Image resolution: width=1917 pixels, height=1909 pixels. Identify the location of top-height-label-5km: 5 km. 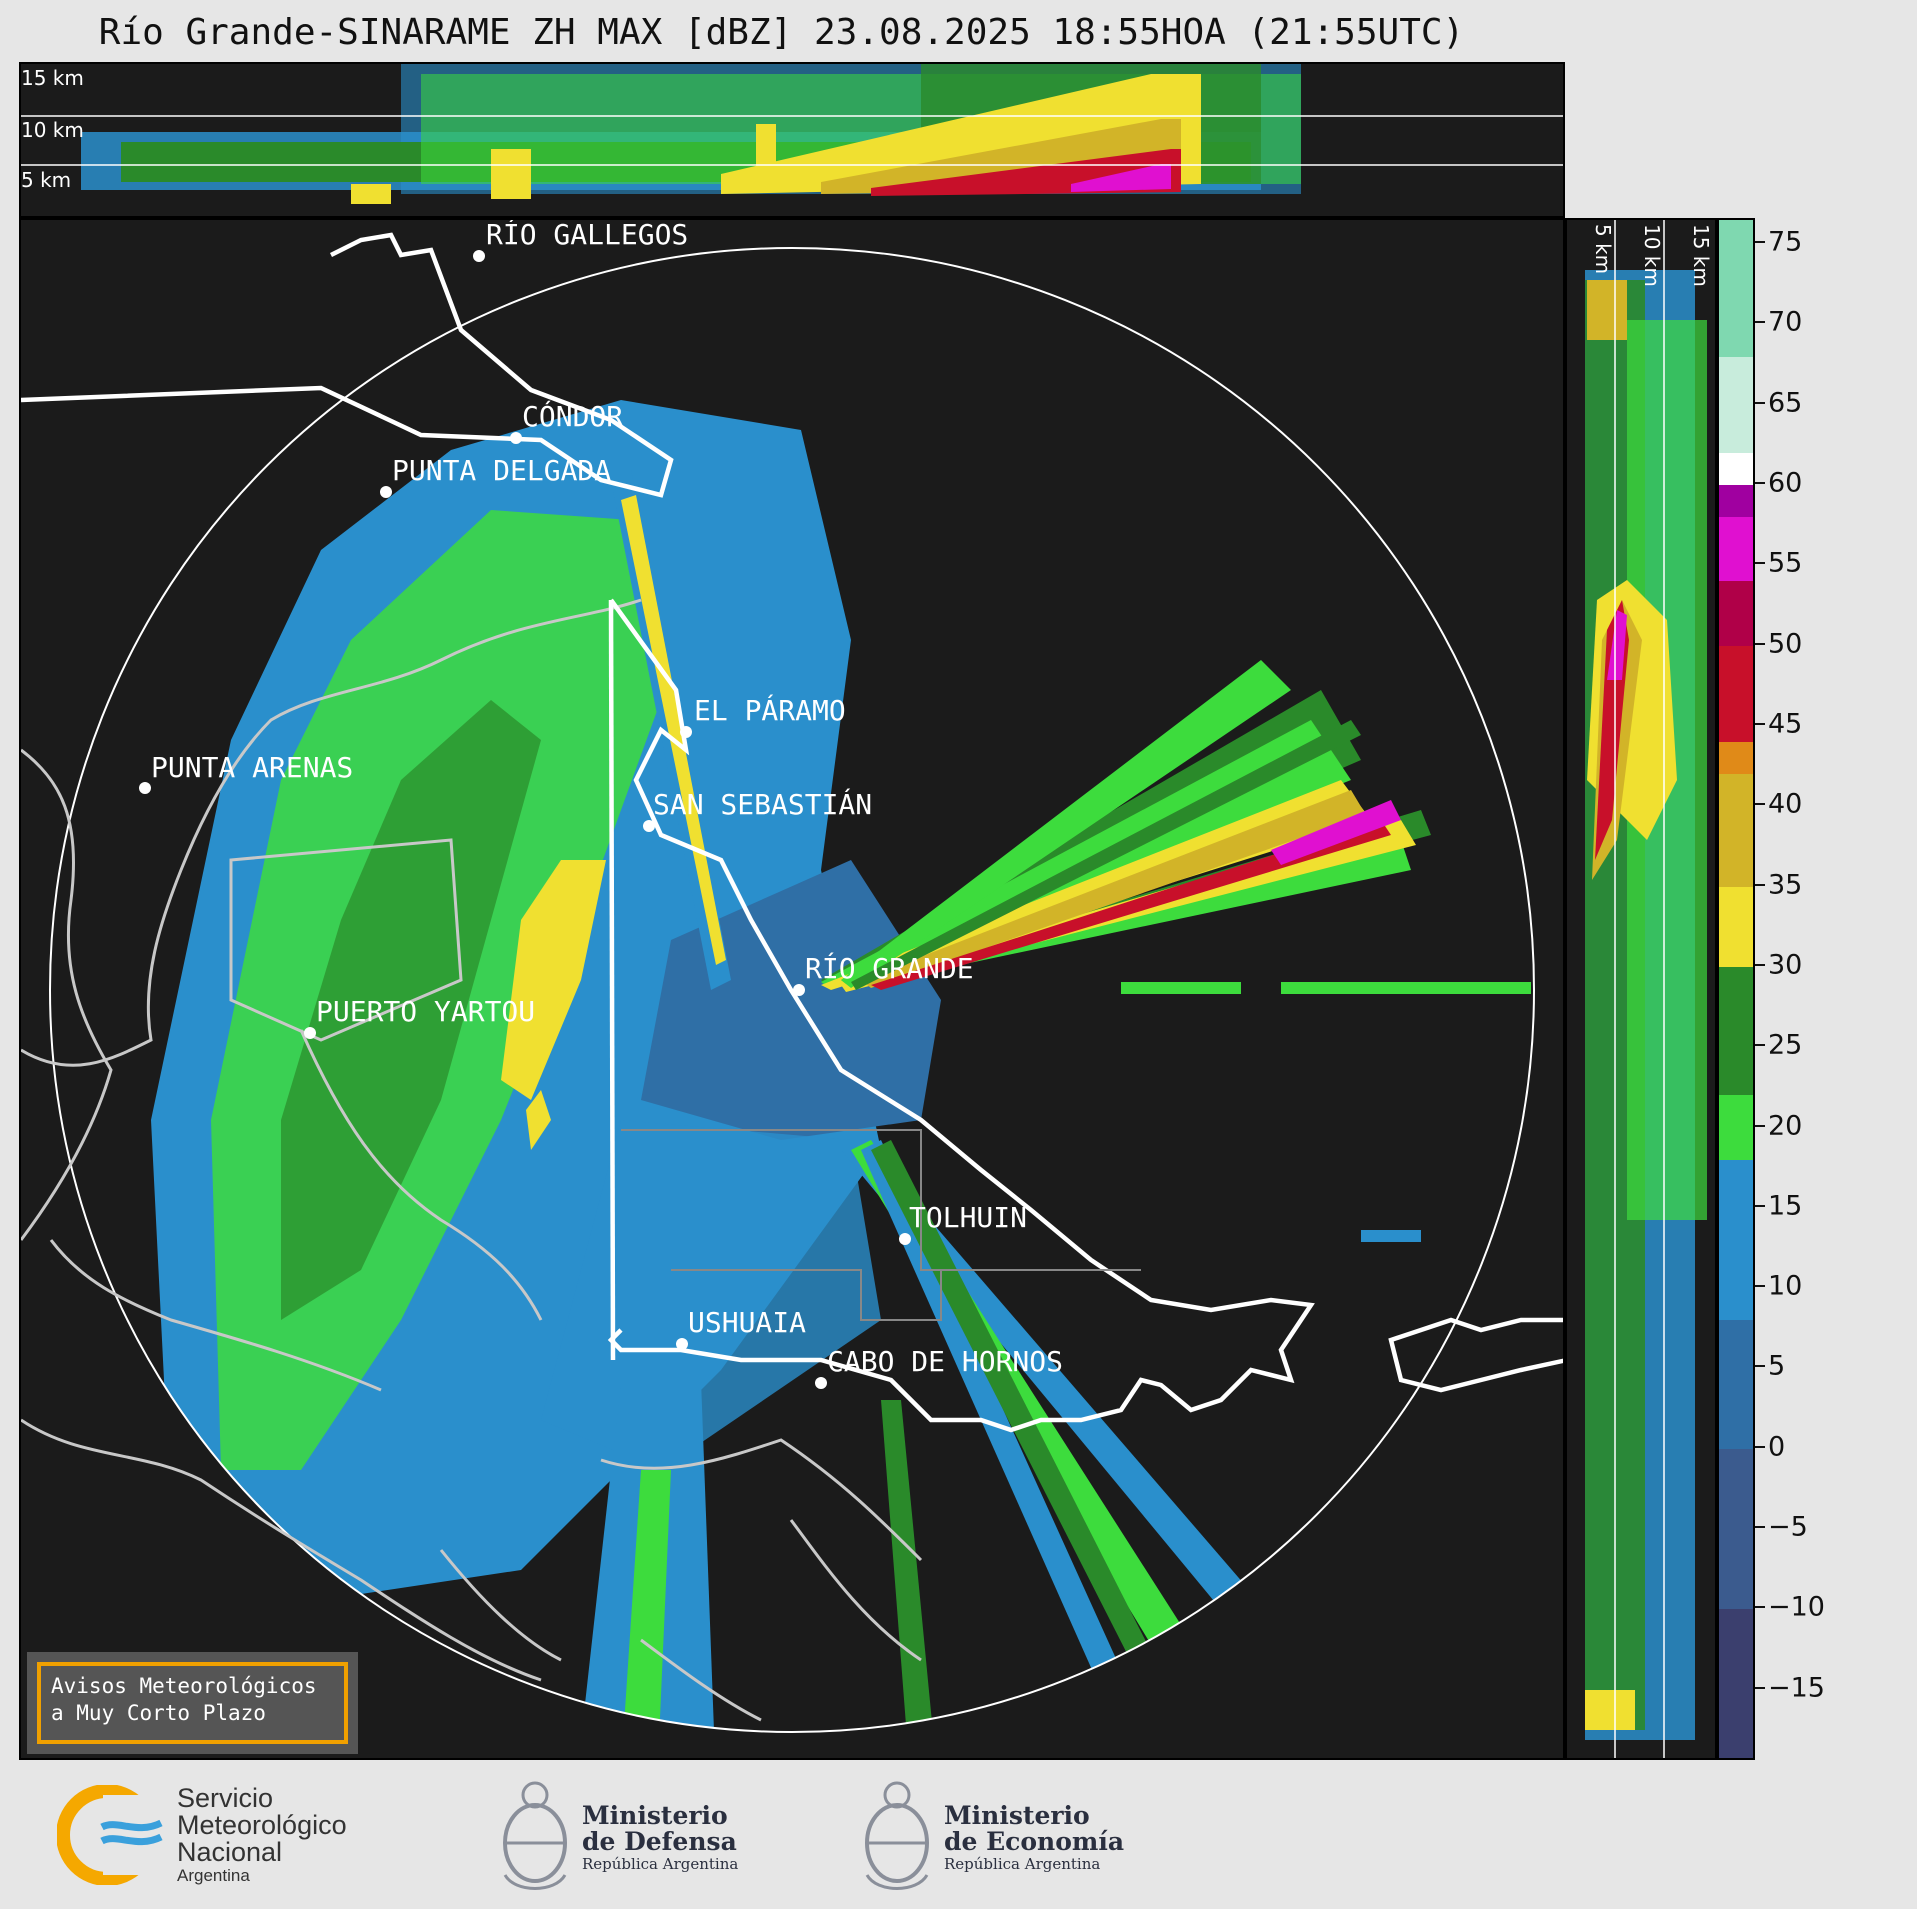
(46, 180).